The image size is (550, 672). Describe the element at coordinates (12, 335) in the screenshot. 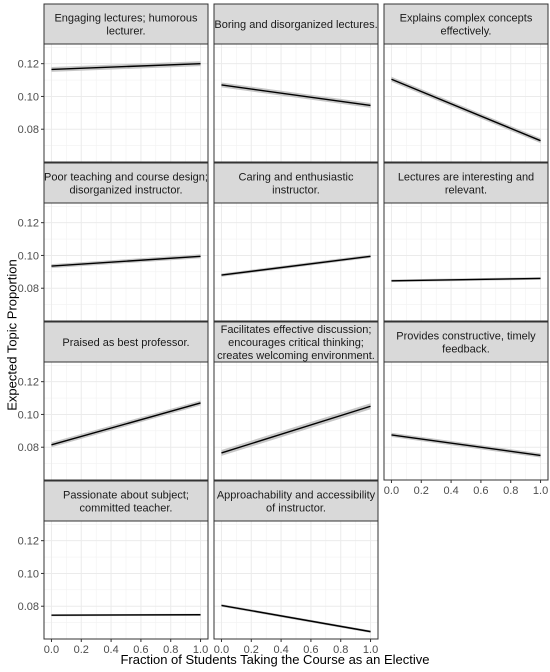

I see `y-axis-title: Expected Topic Proportion` at that location.